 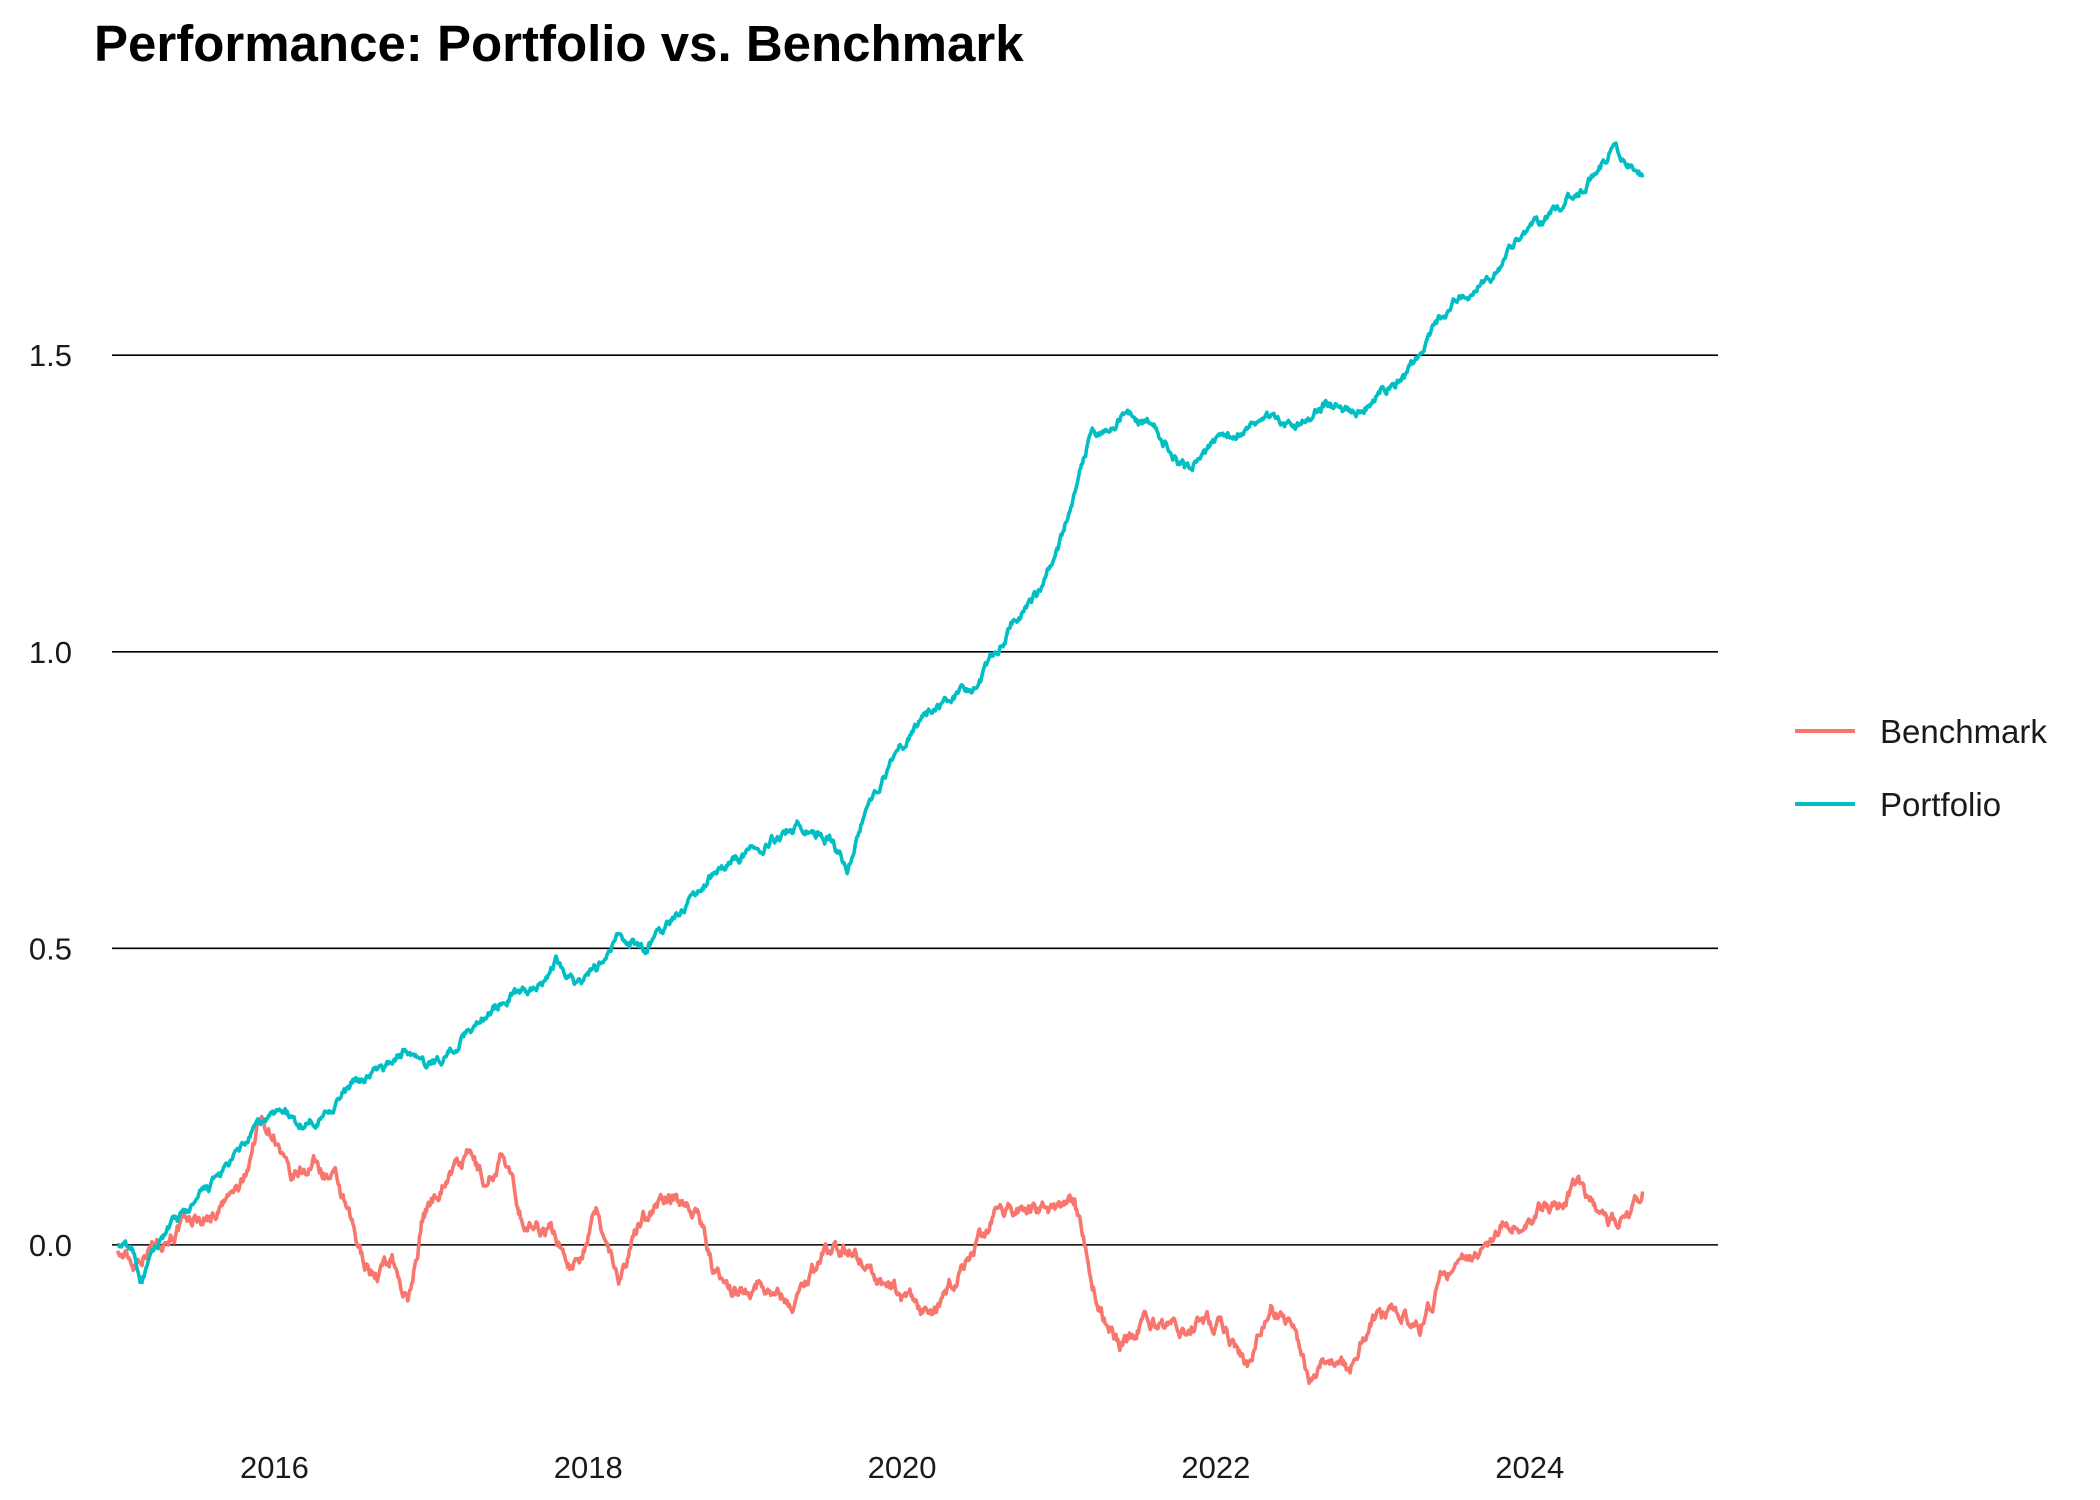 What do you see at coordinates (50, 800) in the screenshot?
I see `y-axis-ticks: 0.0 0.5 1.0 1.5` at bounding box center [50, 800].